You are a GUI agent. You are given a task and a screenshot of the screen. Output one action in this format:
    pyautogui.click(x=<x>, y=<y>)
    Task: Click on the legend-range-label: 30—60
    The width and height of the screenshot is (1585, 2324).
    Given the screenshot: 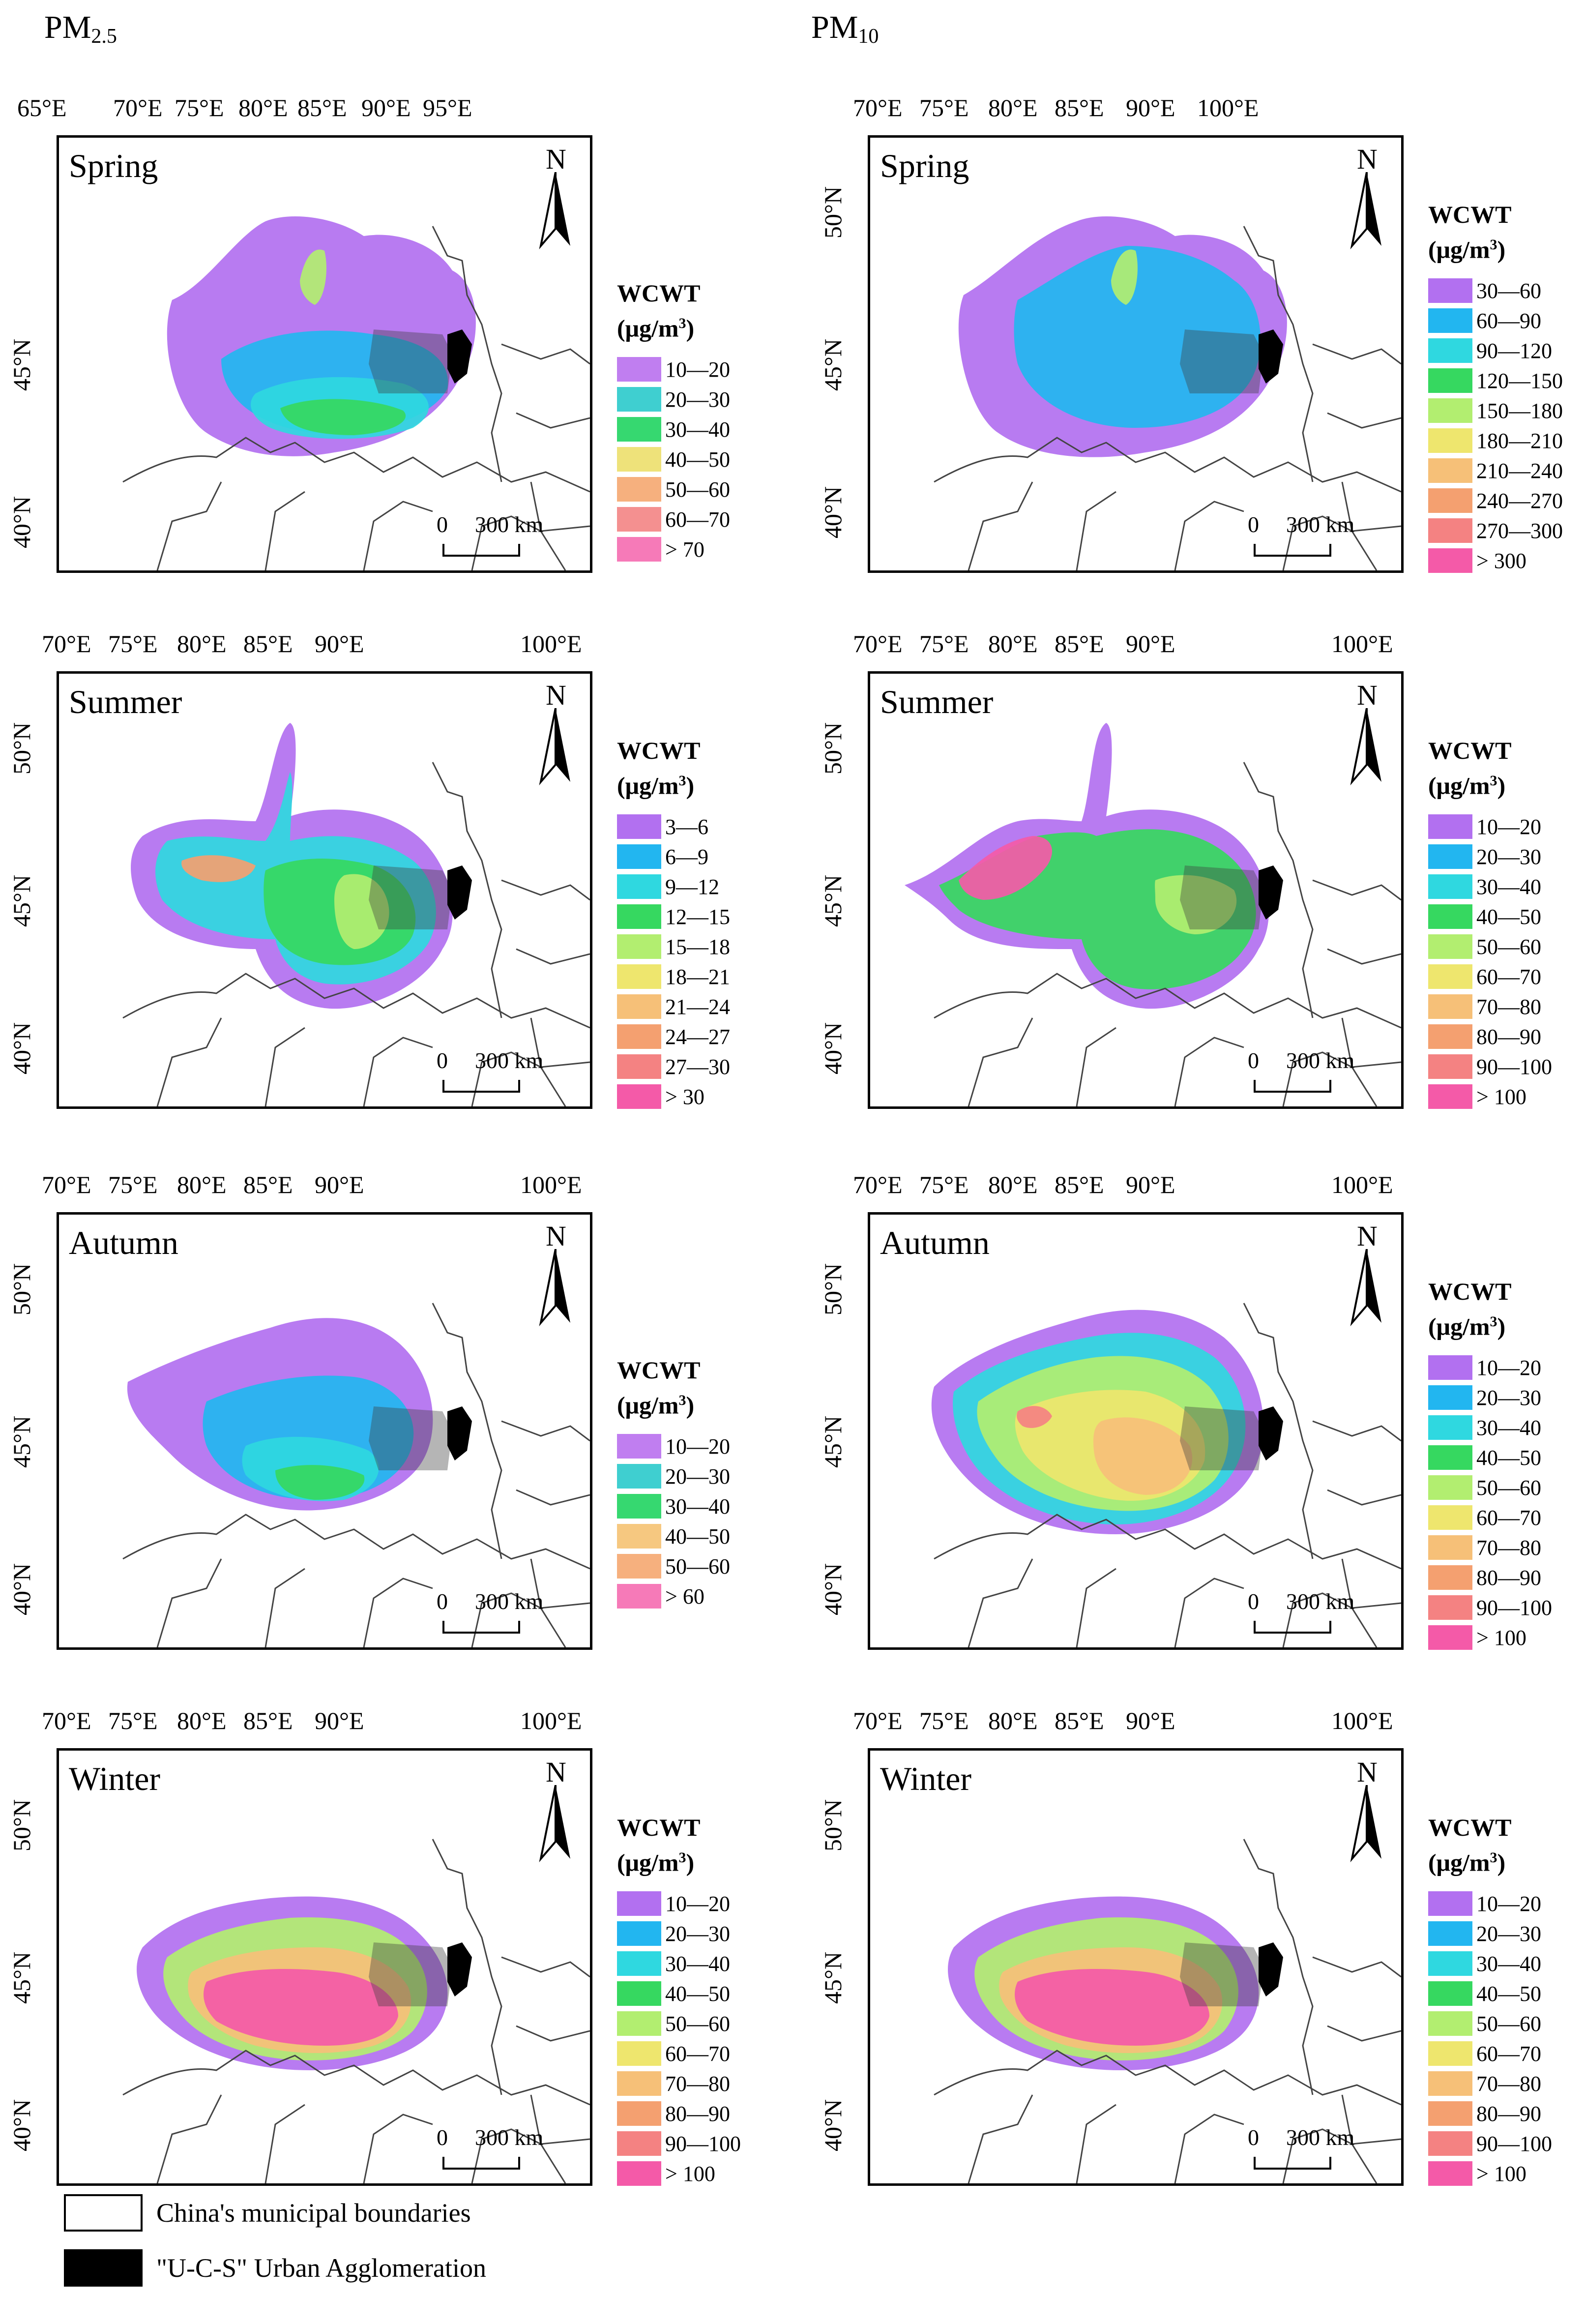 What is the action you would take?
    pyautogui.click(x=1508, y=290)
    